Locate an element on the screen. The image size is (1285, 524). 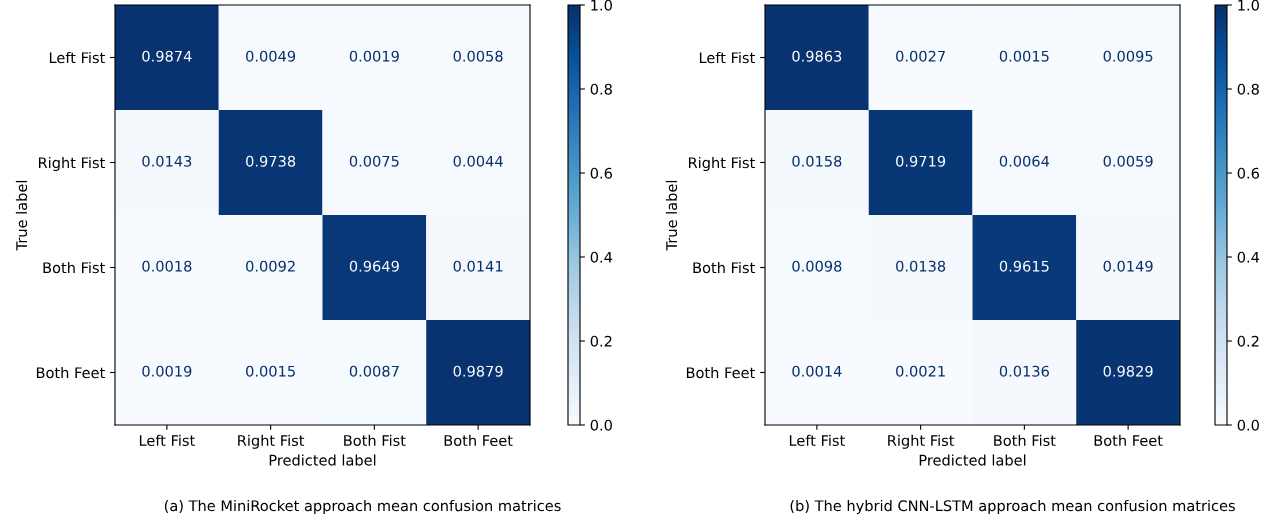
data-label: 0.9879 is located at coordinates (478, 371).